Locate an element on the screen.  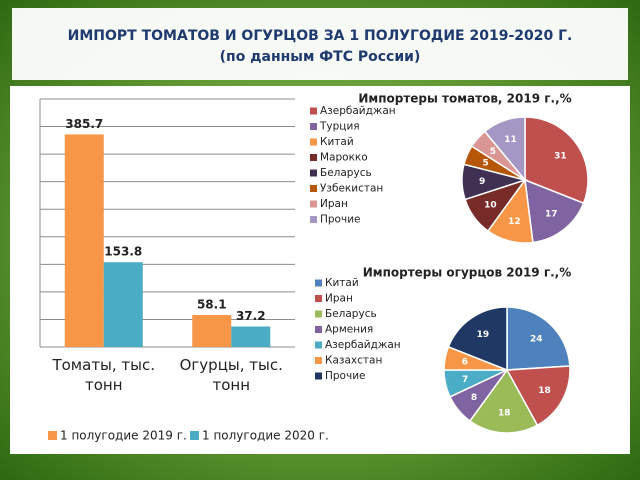
x-tick-label: Огурцы, тыс. тонн is located at coordinates (231, 375).